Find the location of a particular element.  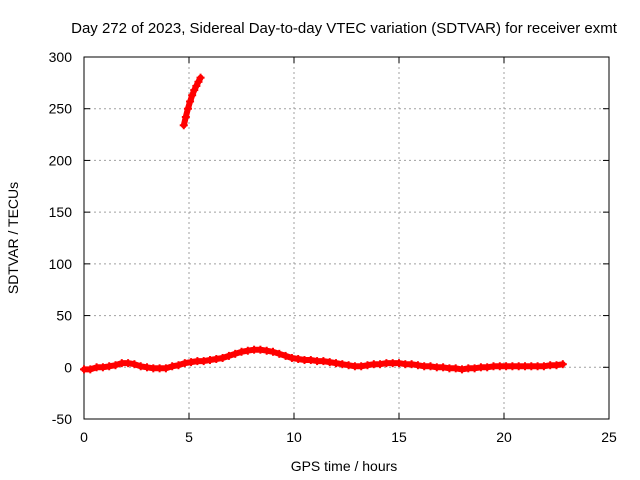

x-axis-label: GPS time / hours is located at coordinates (344, 466).